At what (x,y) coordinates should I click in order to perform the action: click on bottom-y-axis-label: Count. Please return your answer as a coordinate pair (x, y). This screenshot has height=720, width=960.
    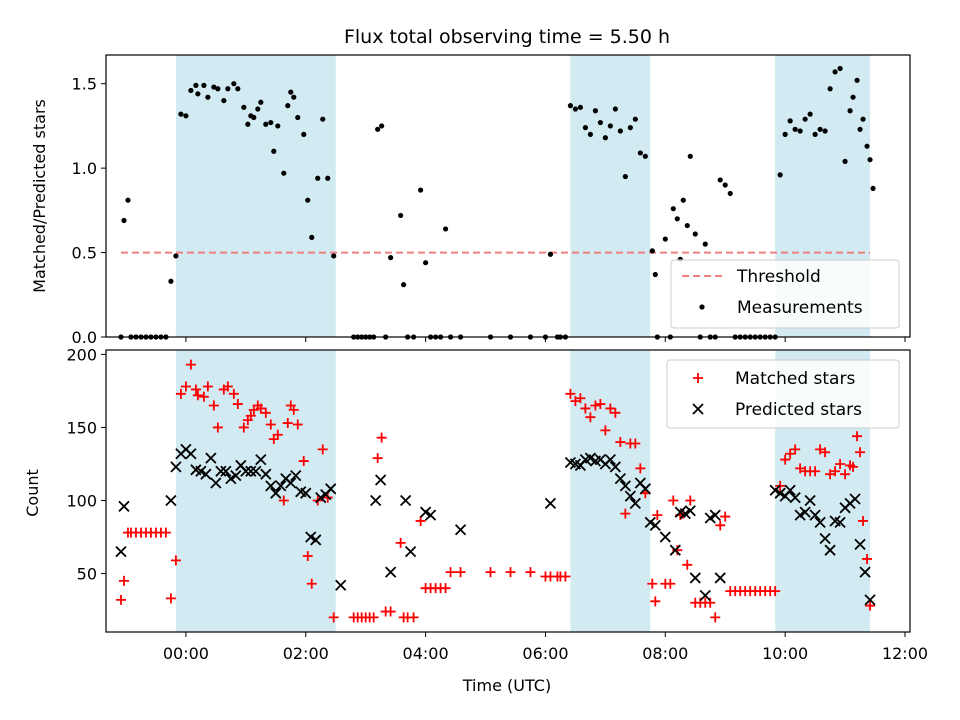
    Looking at the image, I should click on (32, 493).